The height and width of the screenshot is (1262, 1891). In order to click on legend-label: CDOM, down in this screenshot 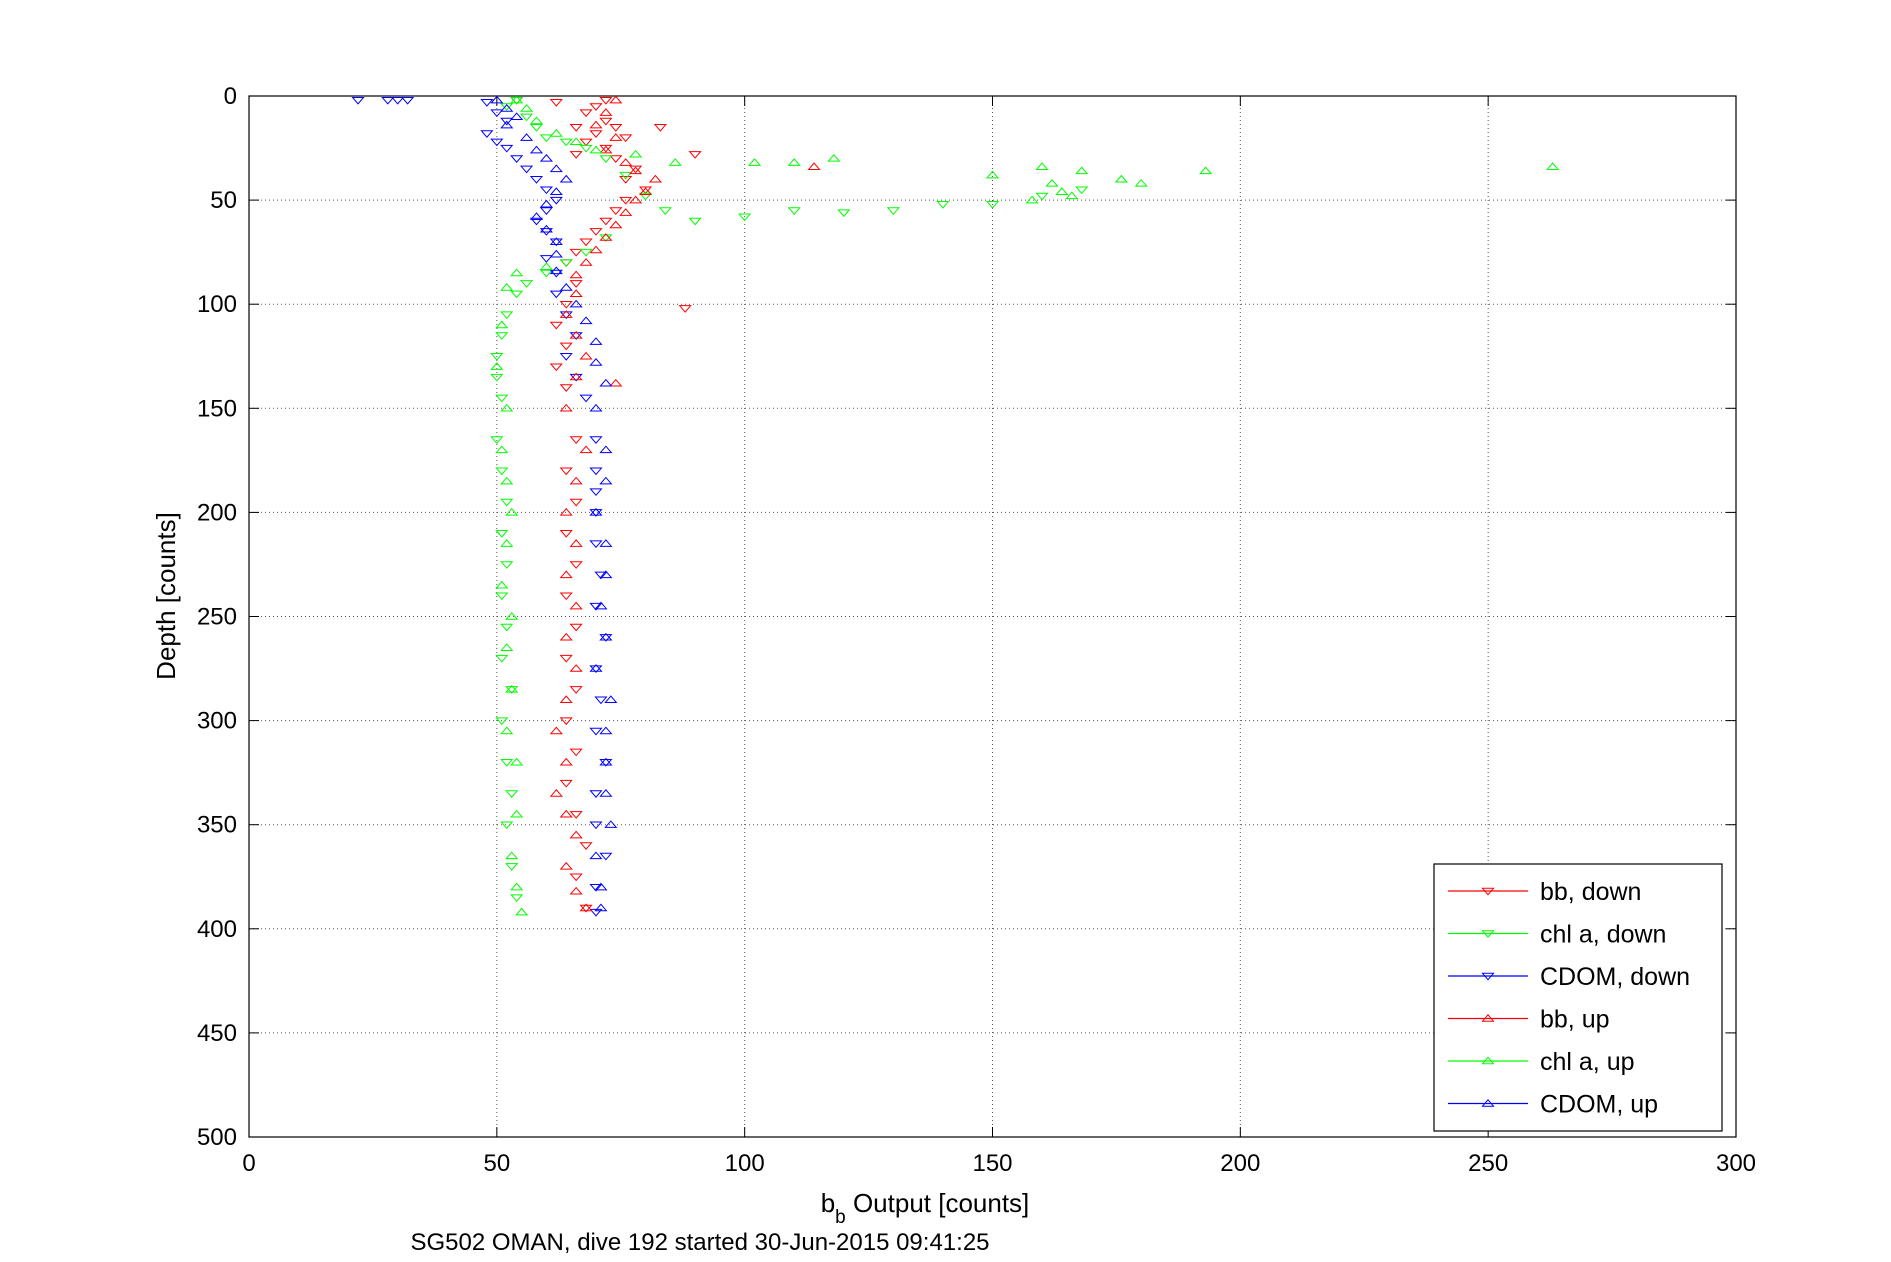, I will do `click(1615, 977)`.